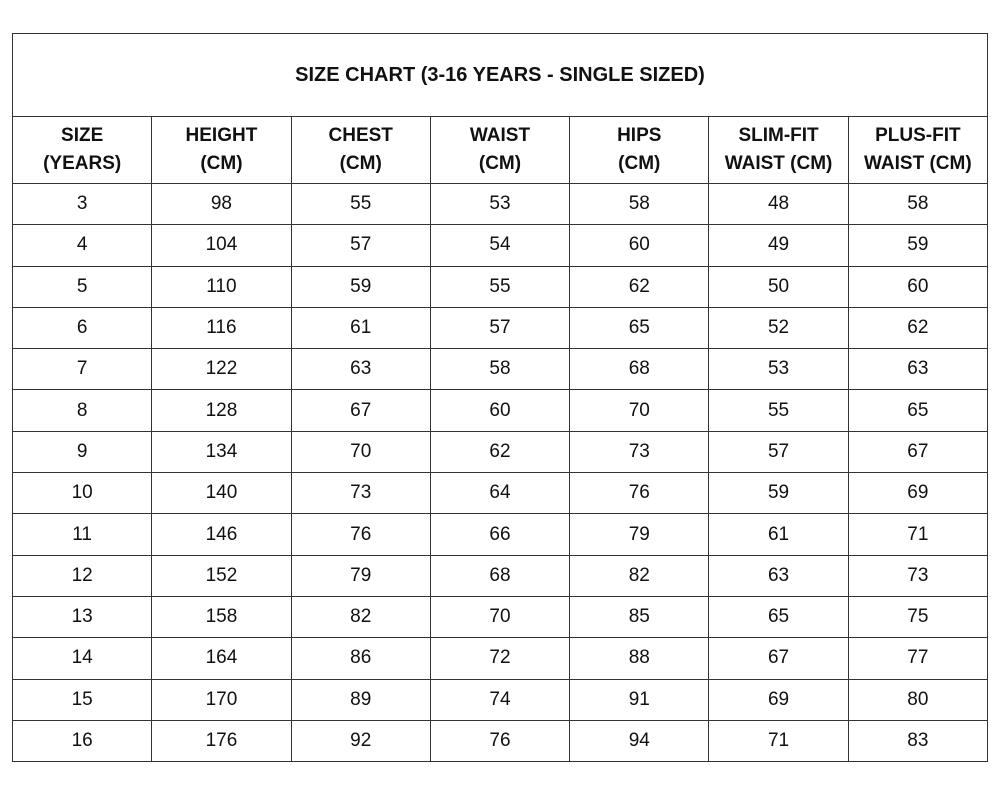  I want to click on cell-height: 170, so click(221, 699).